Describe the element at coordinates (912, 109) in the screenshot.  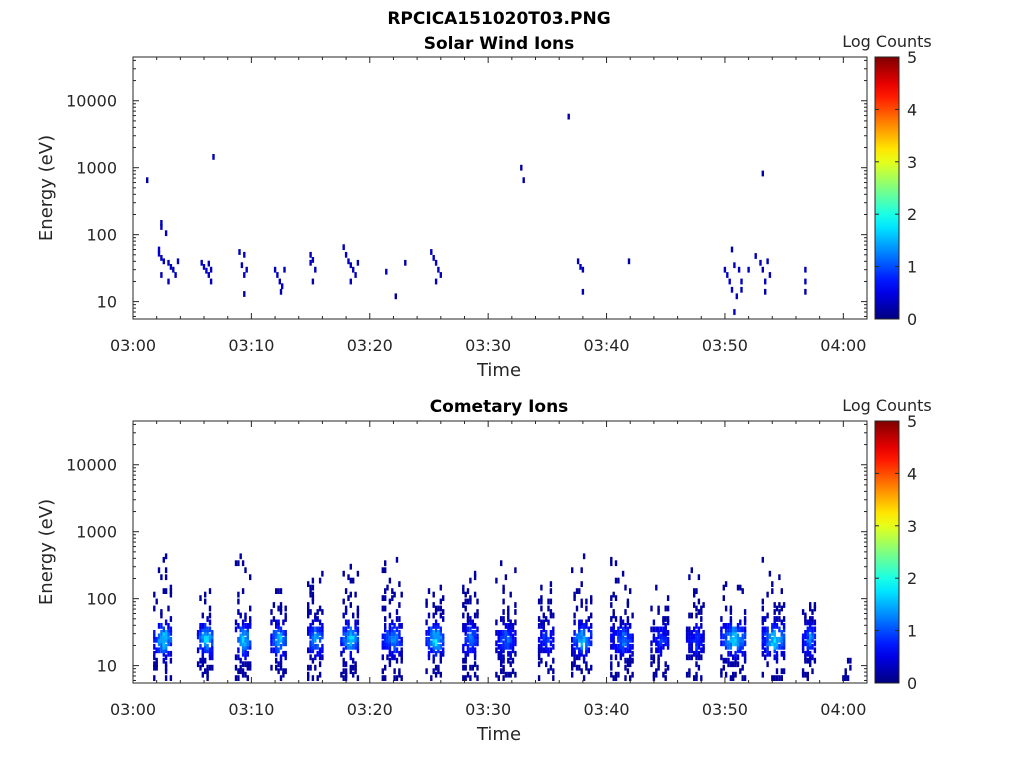
I see `colorbar-tick-label: 4` at that location.